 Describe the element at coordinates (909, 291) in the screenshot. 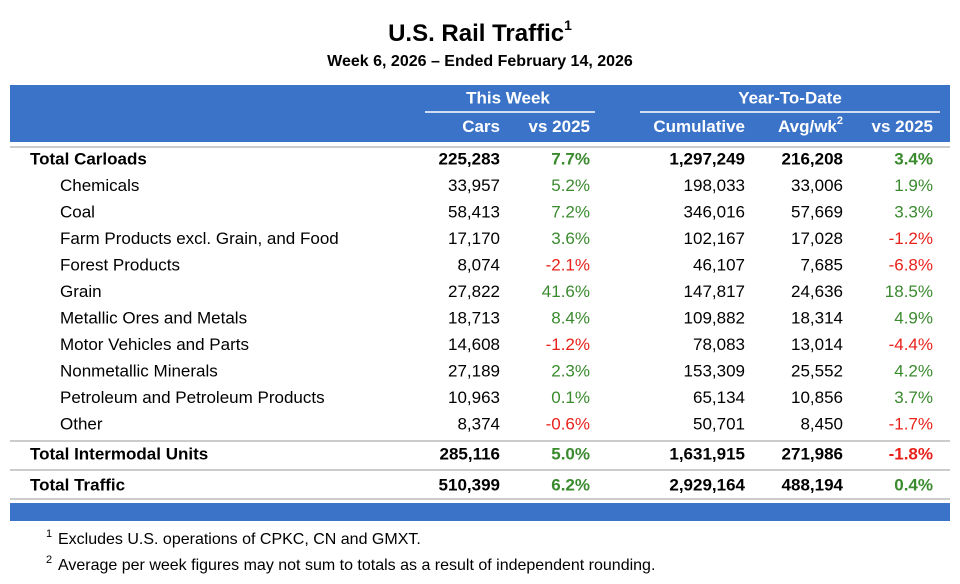

I see `cell: 18.5%` at that location.